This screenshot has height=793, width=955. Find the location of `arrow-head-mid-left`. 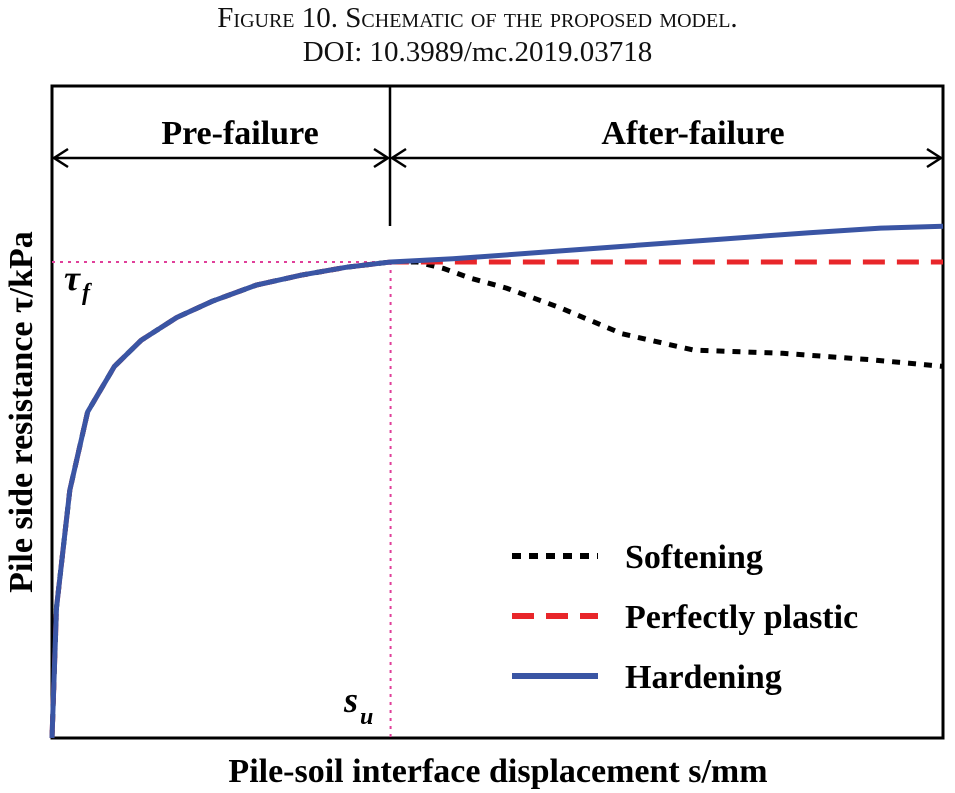

arrow-head-mid-left is located at coordinates (398, 158).